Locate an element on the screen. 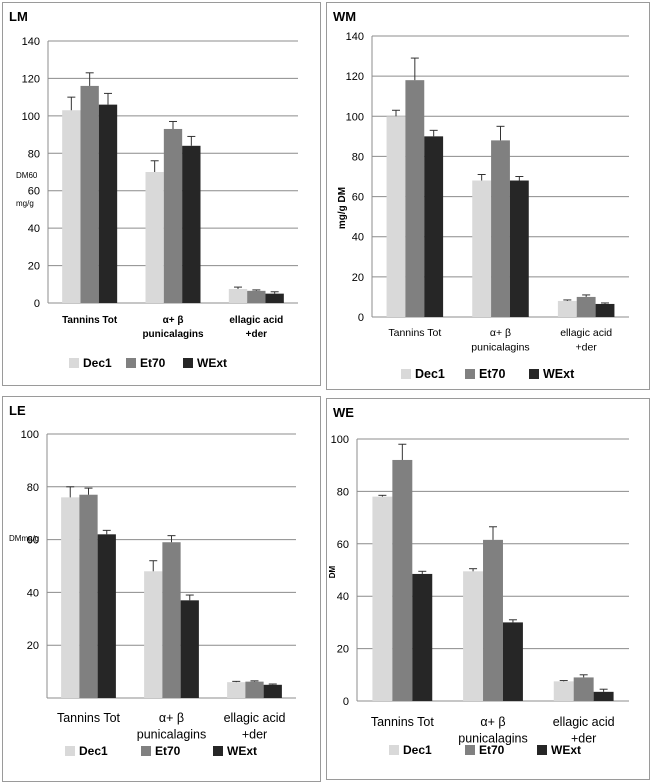 This screenshot has width=653, height=784. y-axis-label: DM60 is located at coordinates (27, 175).